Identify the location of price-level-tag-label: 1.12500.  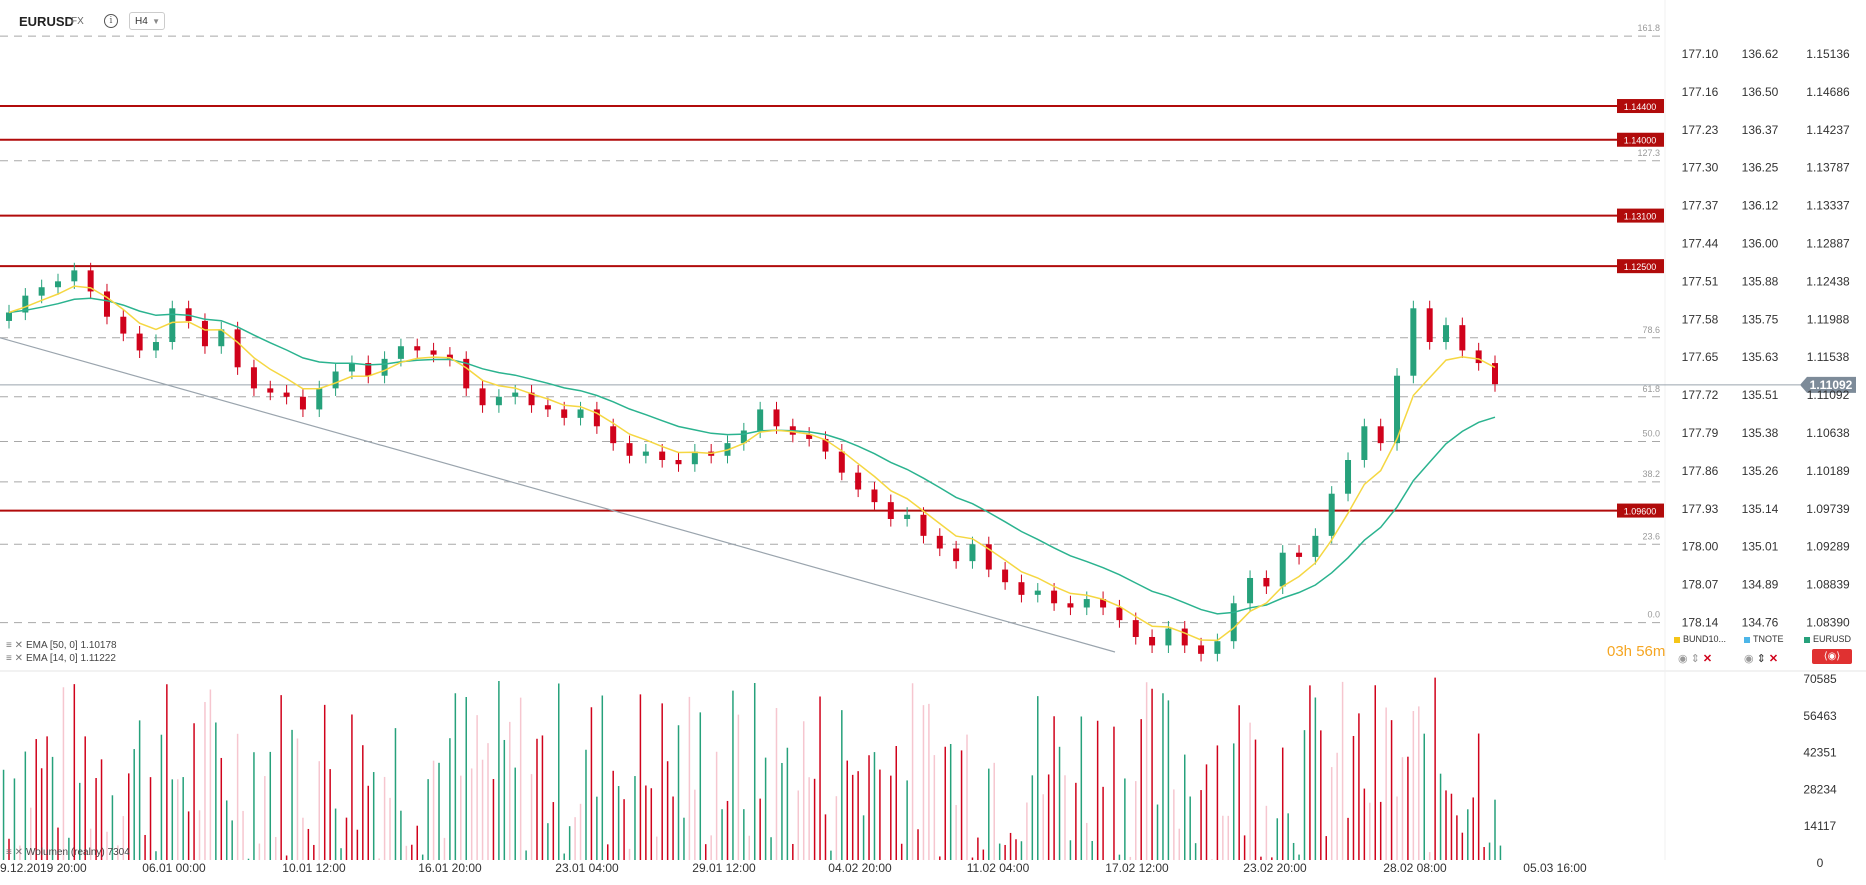
(1640, 267).